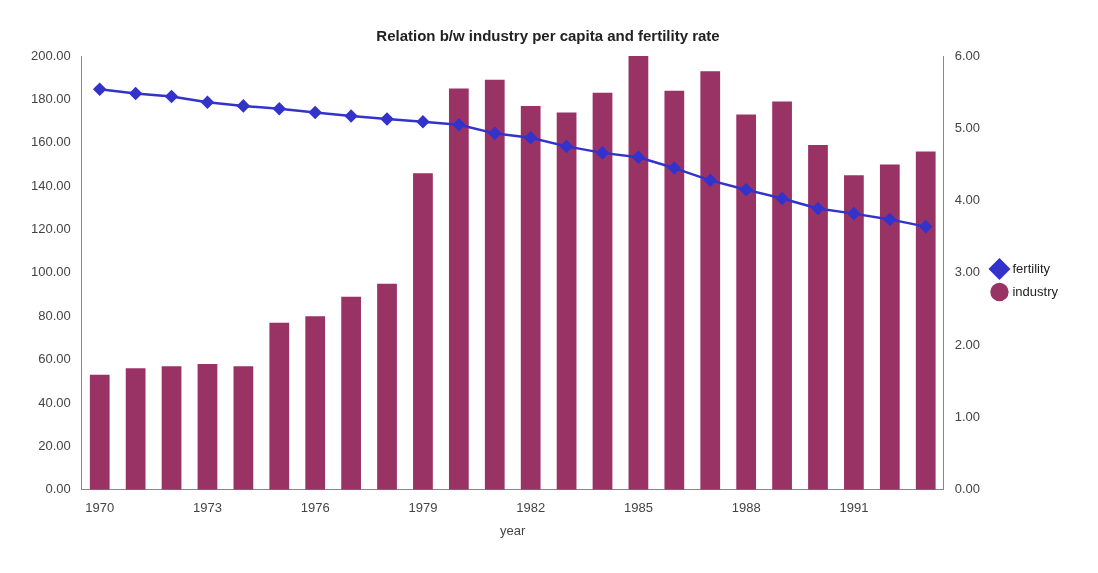 This screenshot has width=1098, height=573. Describe the element at coordinates (967, 417) in the screenshot. I see `y2-tick-label: 1.00` at that location.